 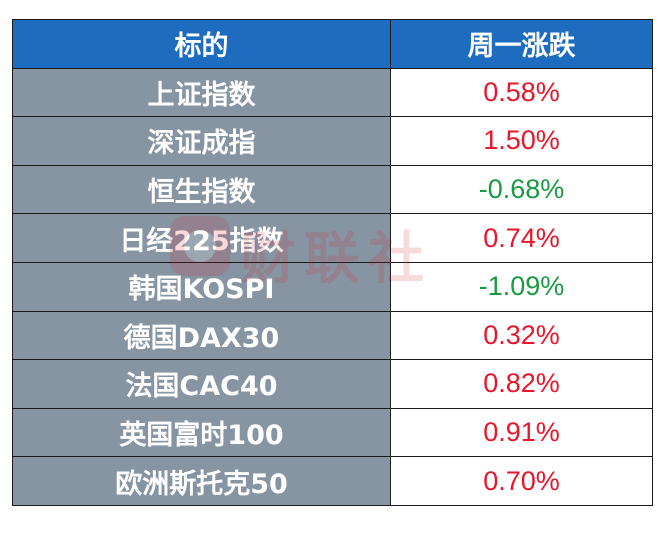 What do you see at coordinates (201, 189) in the screenshot?
I see `instrument-name: 恒生指数` at bounding box center [201, 189].